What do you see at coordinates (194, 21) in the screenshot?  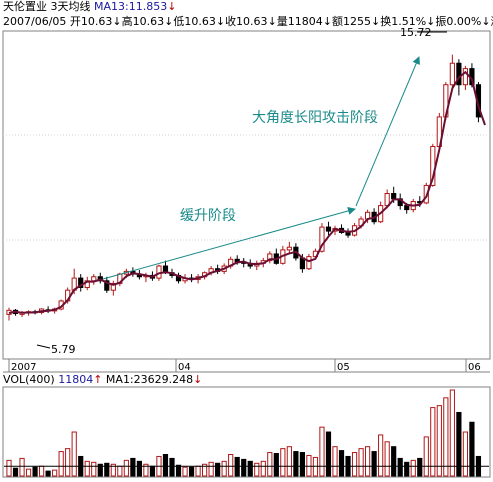 I see `quote-low: 低10.63` at bounding box center [194, 21].